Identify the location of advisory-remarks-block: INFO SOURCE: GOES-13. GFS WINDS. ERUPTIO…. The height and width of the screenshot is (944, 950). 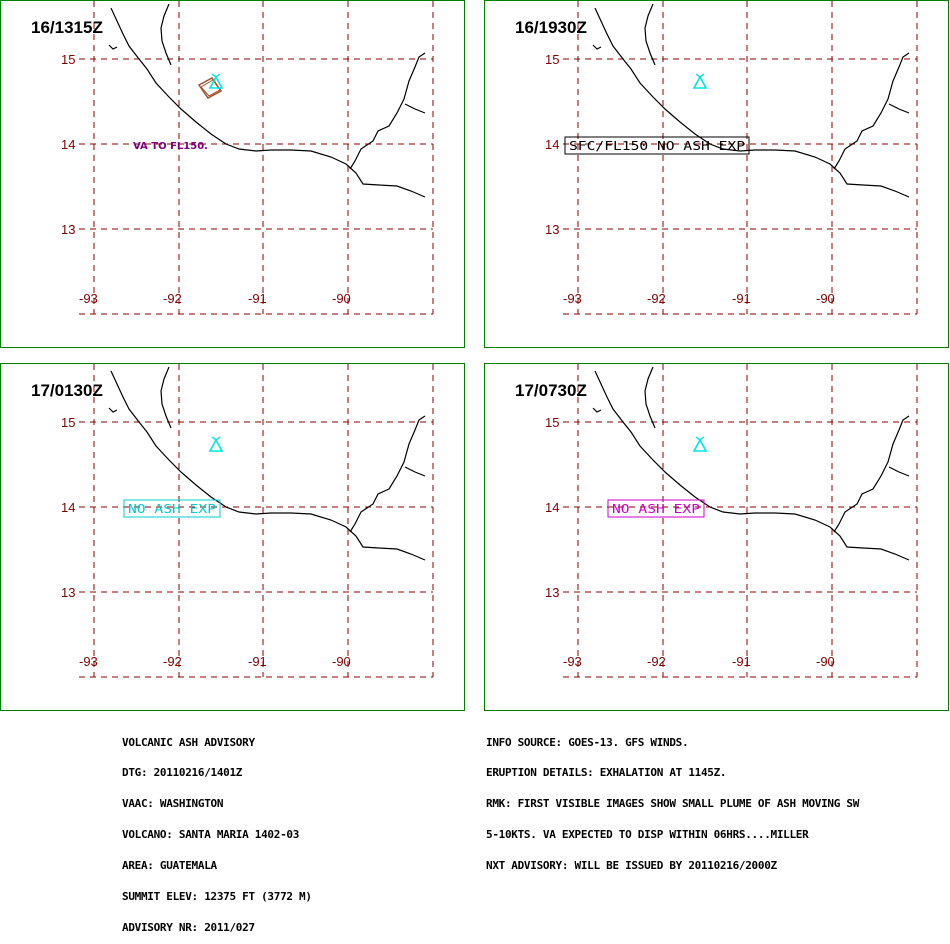
(672, 799).